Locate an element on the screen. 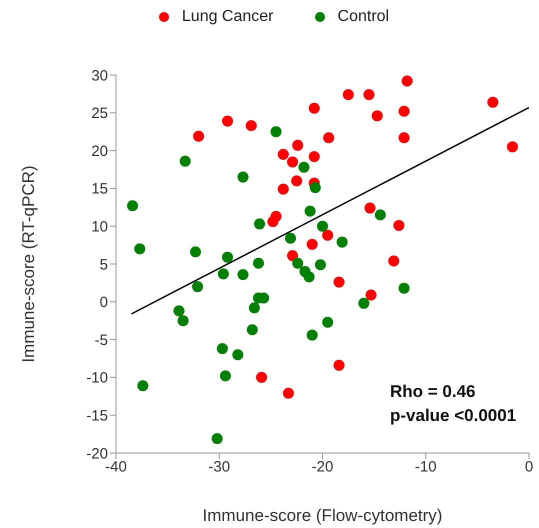  y-tick-label: -20 is located at coordinates (97, 453).